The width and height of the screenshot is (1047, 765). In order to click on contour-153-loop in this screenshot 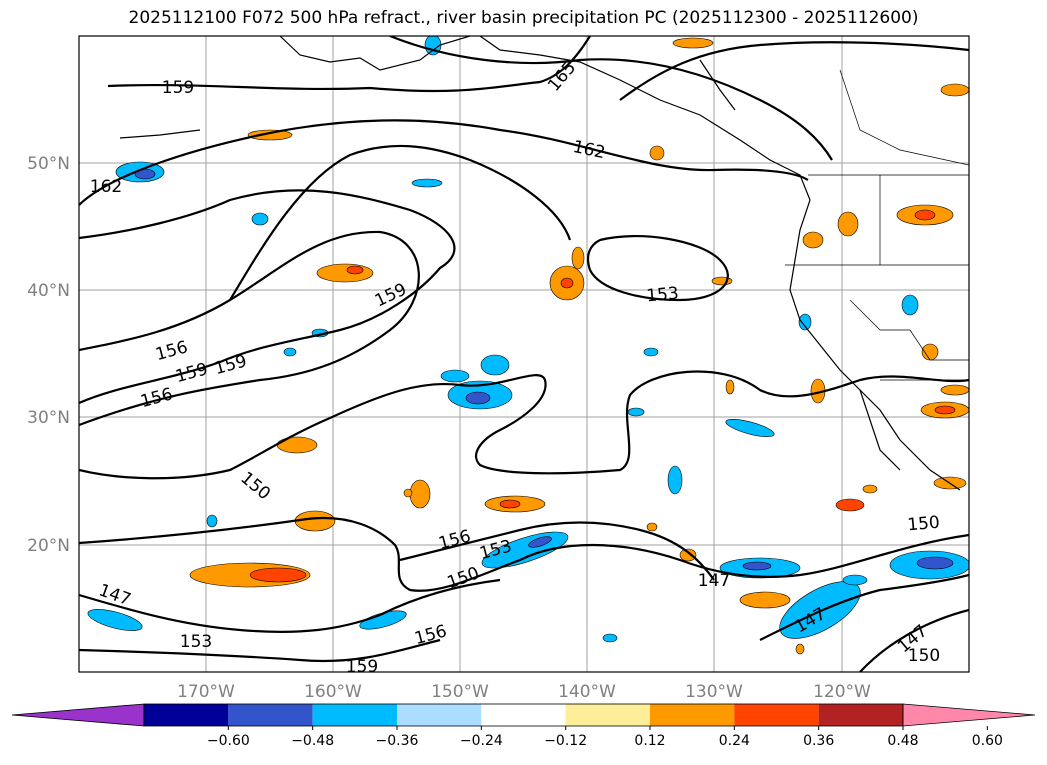, I will do `click(657, 268)`.